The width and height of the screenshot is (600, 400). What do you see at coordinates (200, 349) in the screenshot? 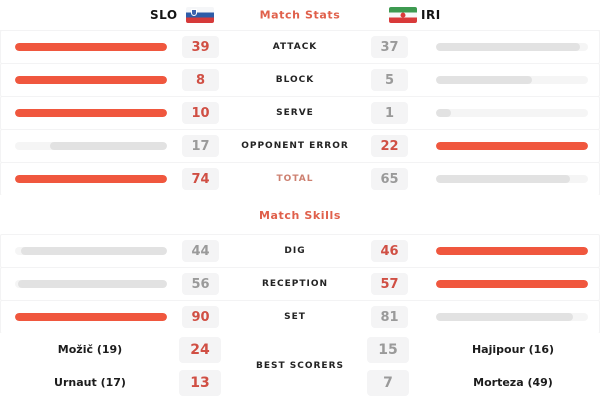
I see `home-player-points: 24` at bounding box center [200, 349].